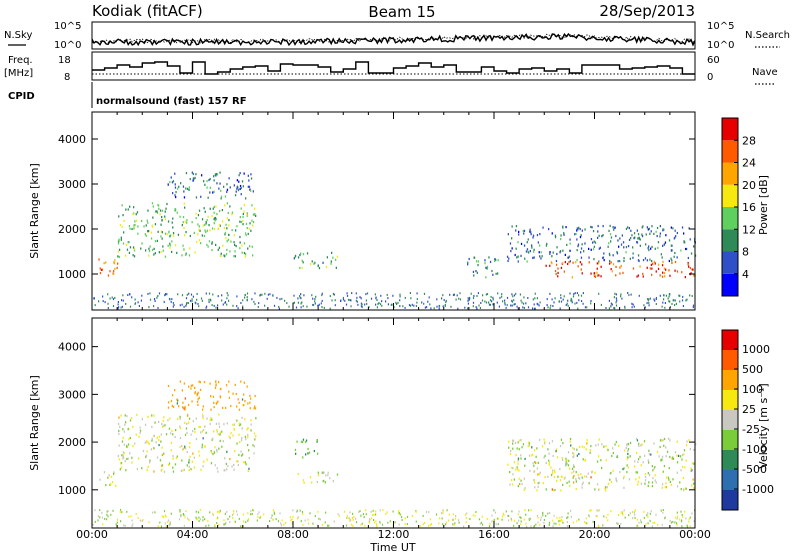  Describe the element at coordinates (67, 26) in the screenshot. I see `noise-tick-left-top: 10^5` at that location.